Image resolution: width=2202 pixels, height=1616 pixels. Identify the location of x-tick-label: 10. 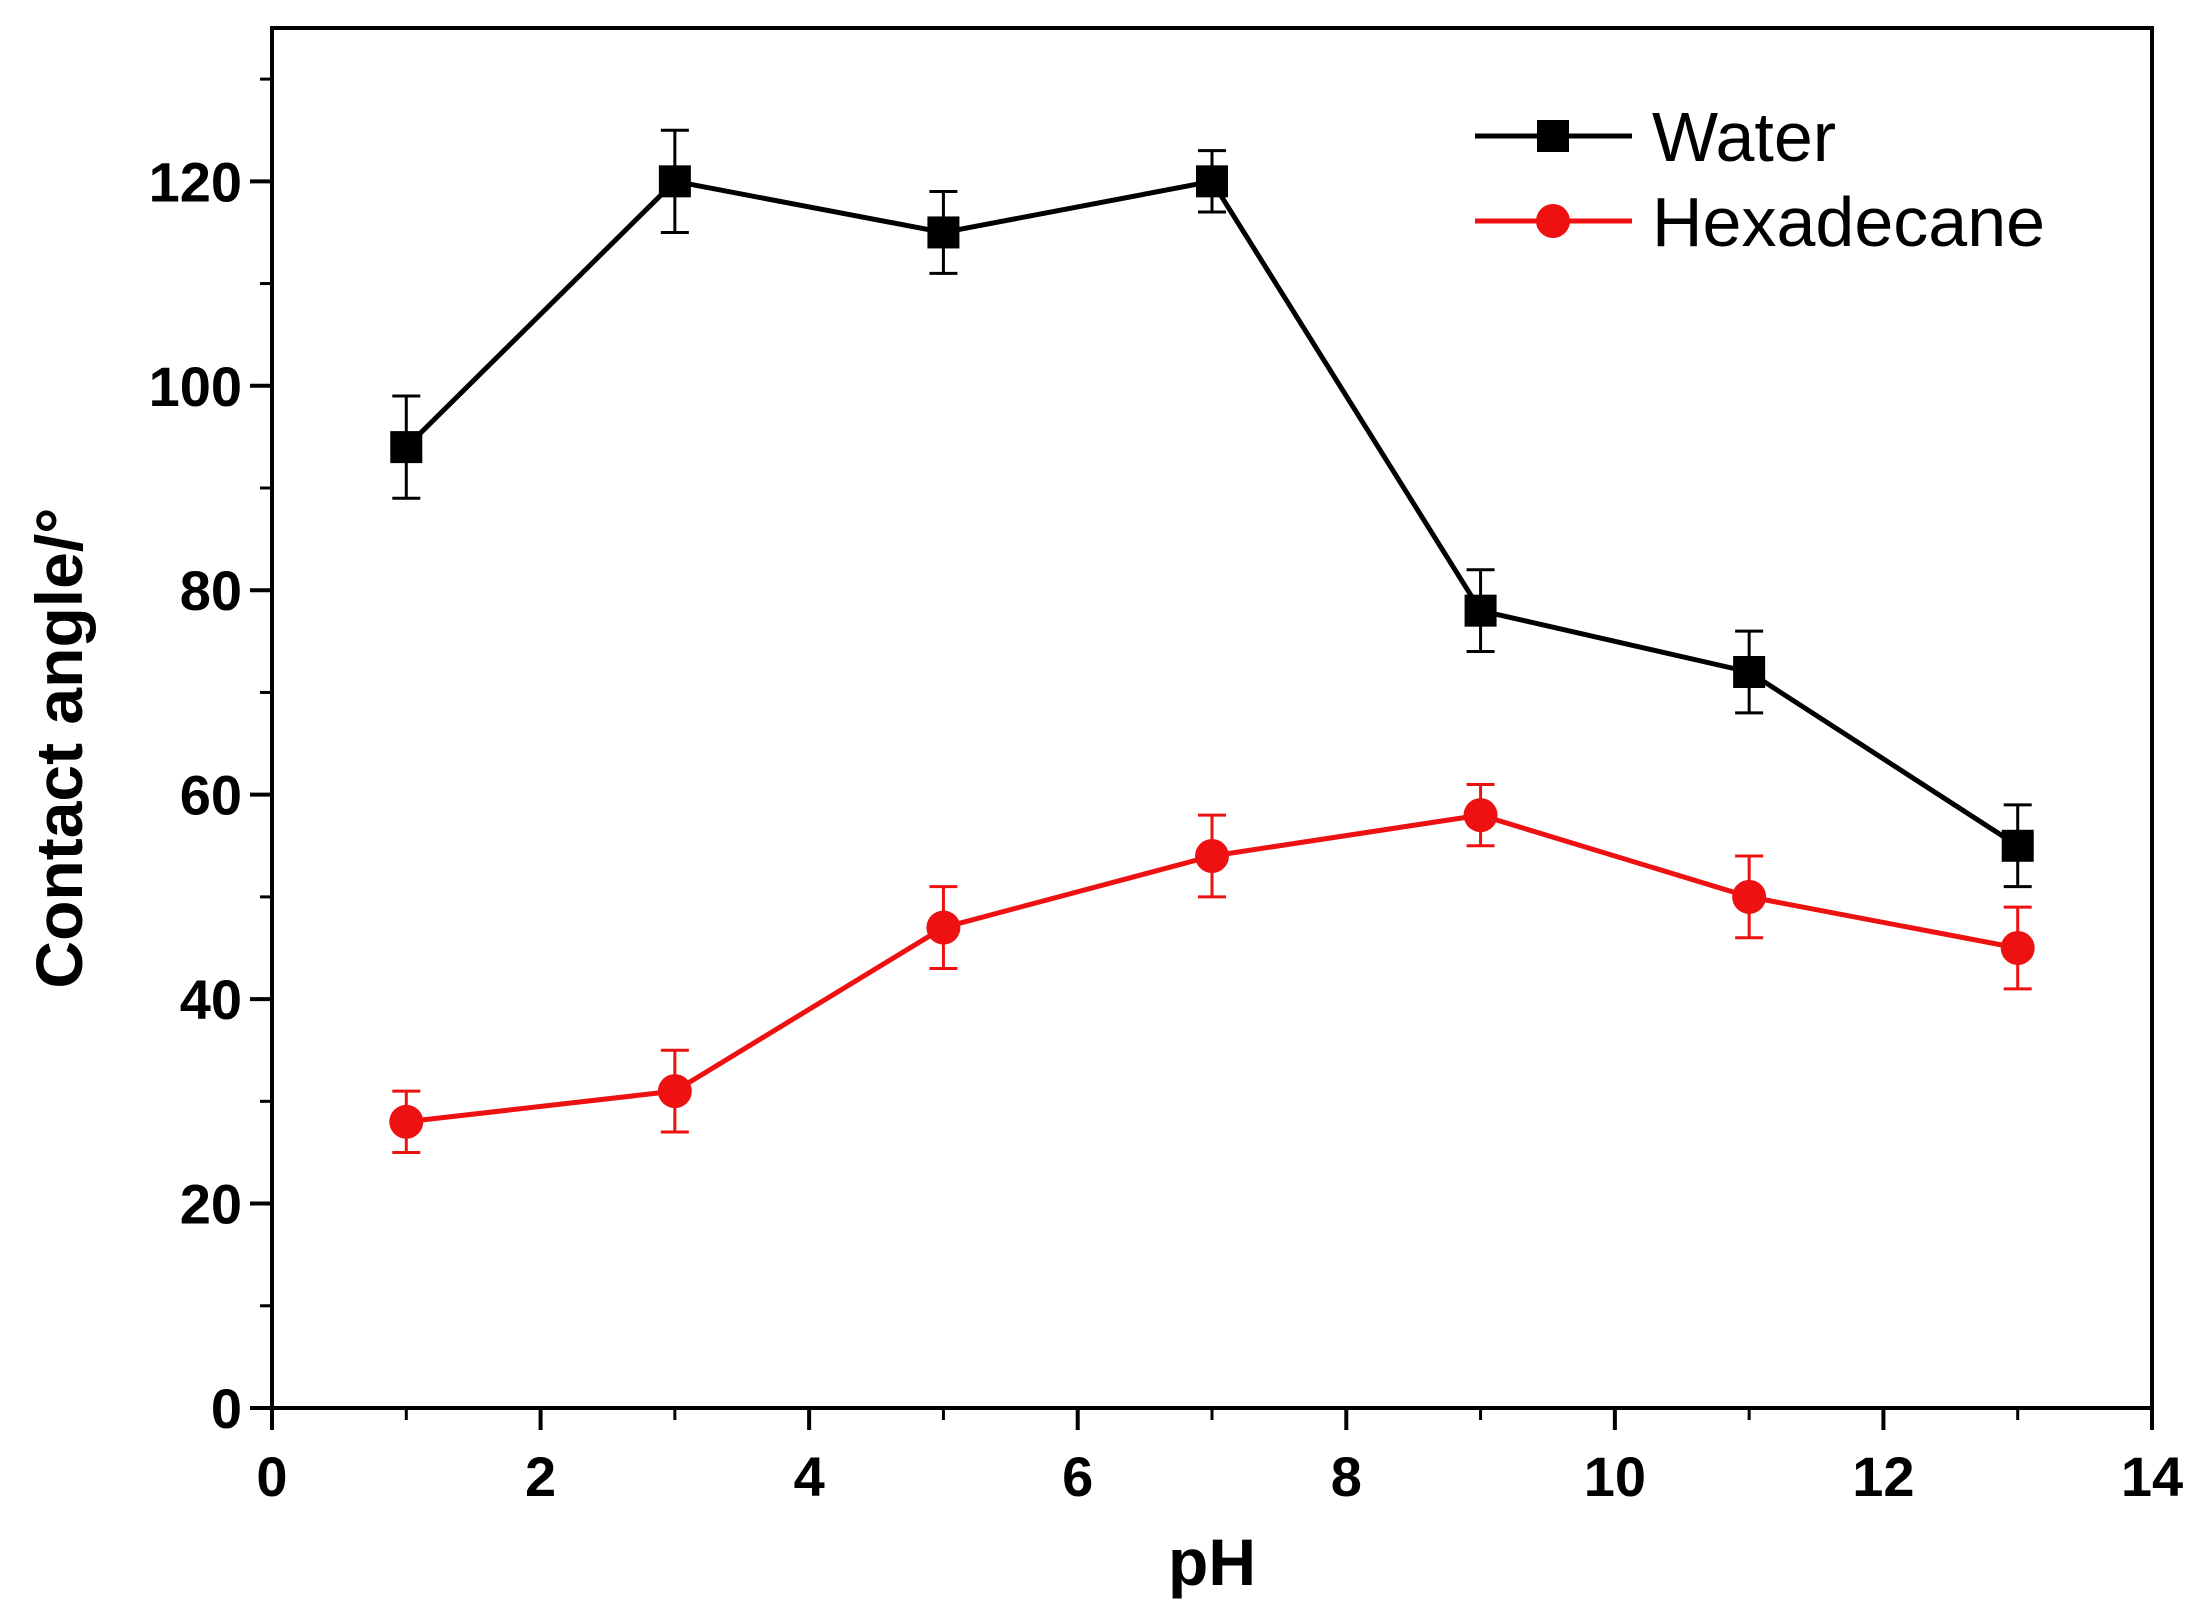
(1615, 1476).